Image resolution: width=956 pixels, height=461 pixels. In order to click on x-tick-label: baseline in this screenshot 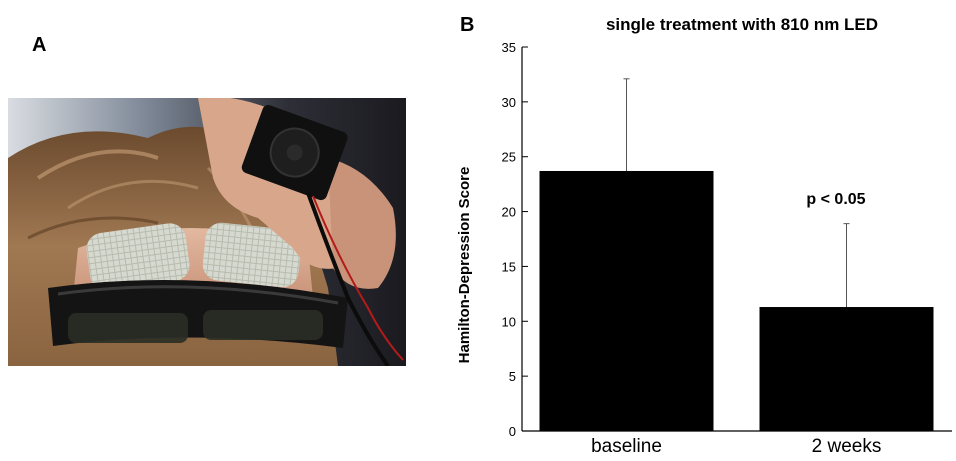, I will do `click(626, 446)`.